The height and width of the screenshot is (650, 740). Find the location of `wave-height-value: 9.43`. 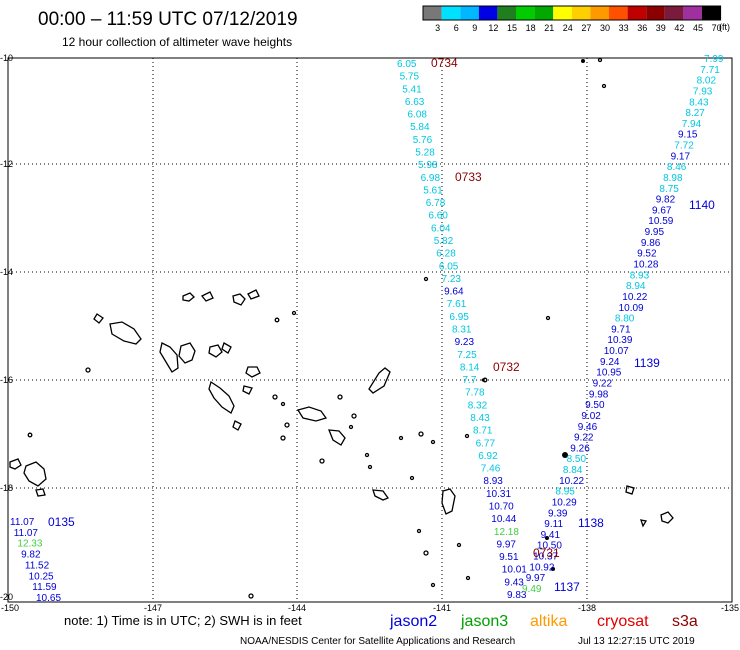

wave-height-value: 9.43 is located at coordinates (514, 582).